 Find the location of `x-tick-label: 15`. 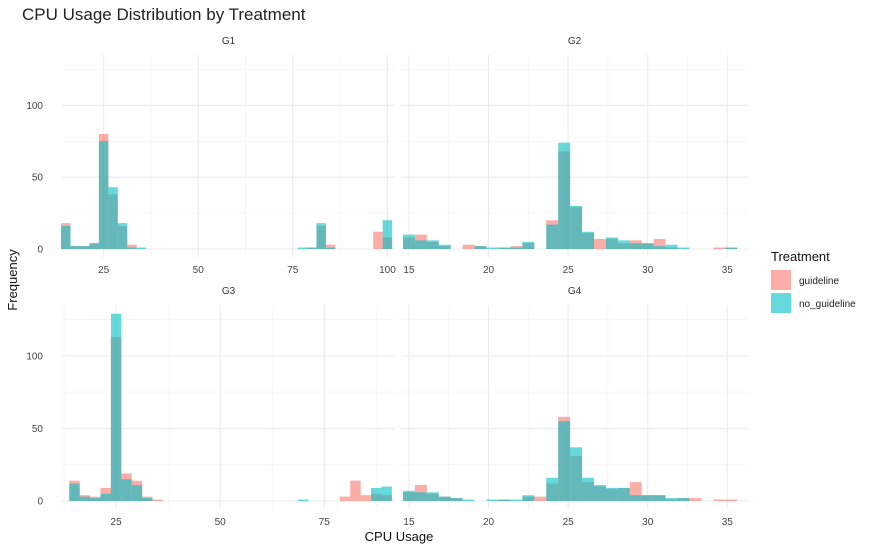

x-tick-label: 15 is located at coordinates (409, 522).